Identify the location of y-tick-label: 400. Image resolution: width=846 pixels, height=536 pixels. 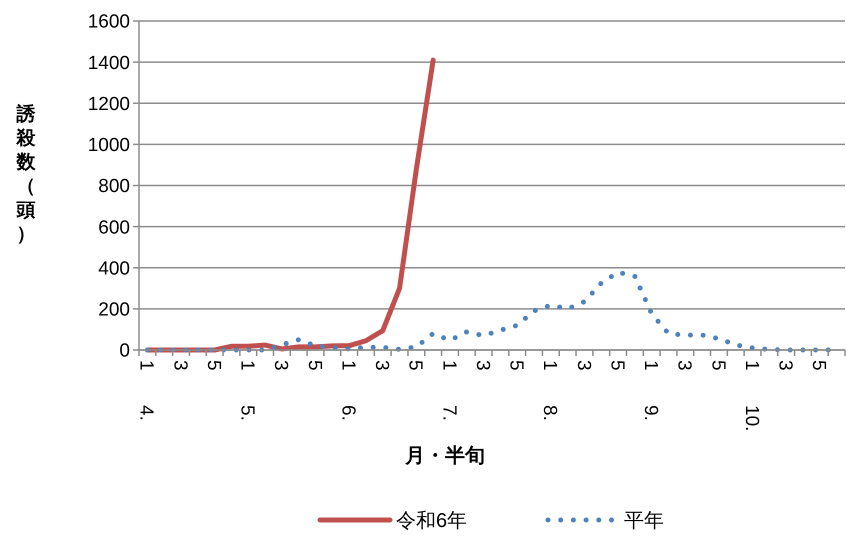
(114, 269).